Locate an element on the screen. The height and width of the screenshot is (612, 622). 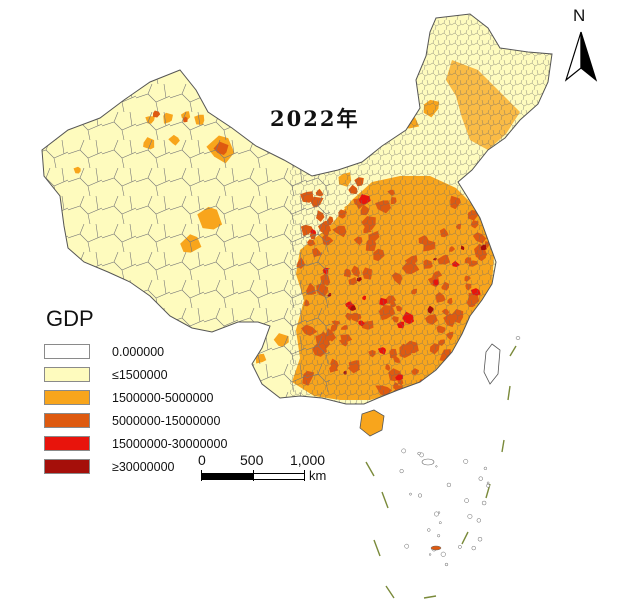
hainan-island is located at coordinates (372, 423).